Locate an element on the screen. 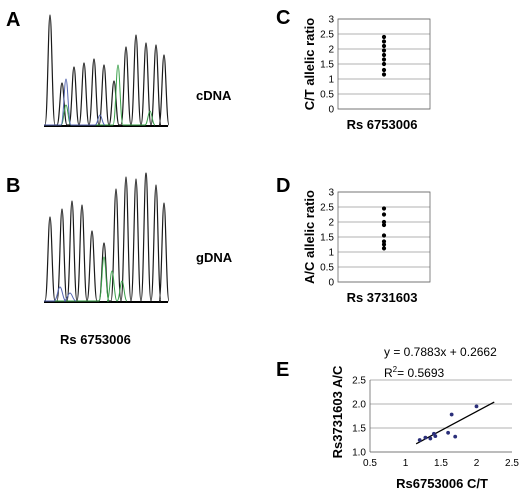  chartD-y-tick-label: 2.5 is located at coordinates (327, 208).